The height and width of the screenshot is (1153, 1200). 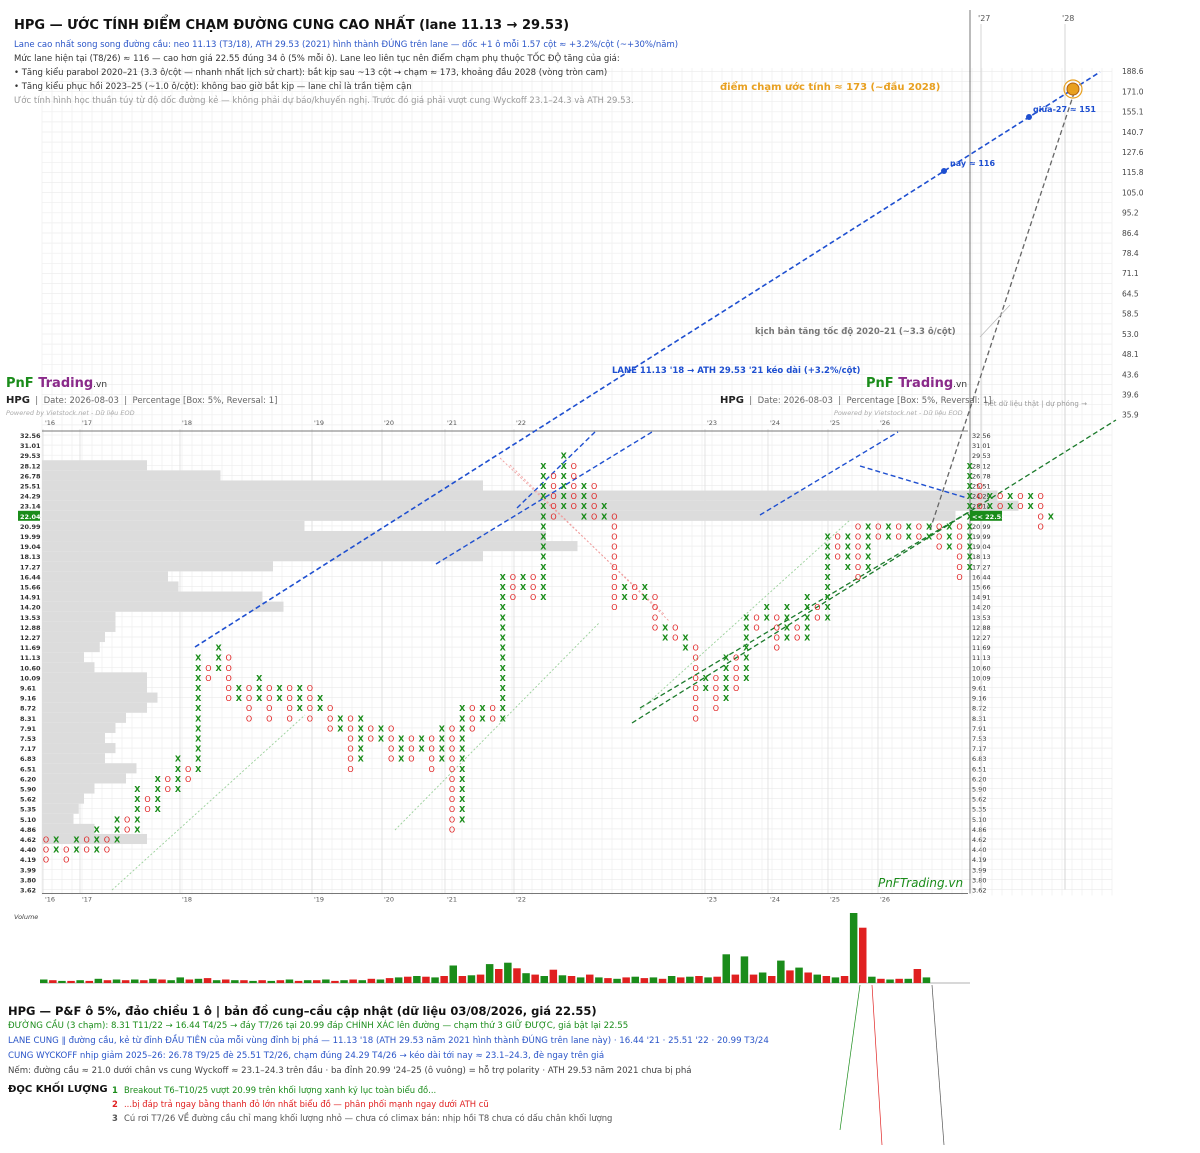 I want to click on price-tick-right: 3.80, so click(x=979, y=880).